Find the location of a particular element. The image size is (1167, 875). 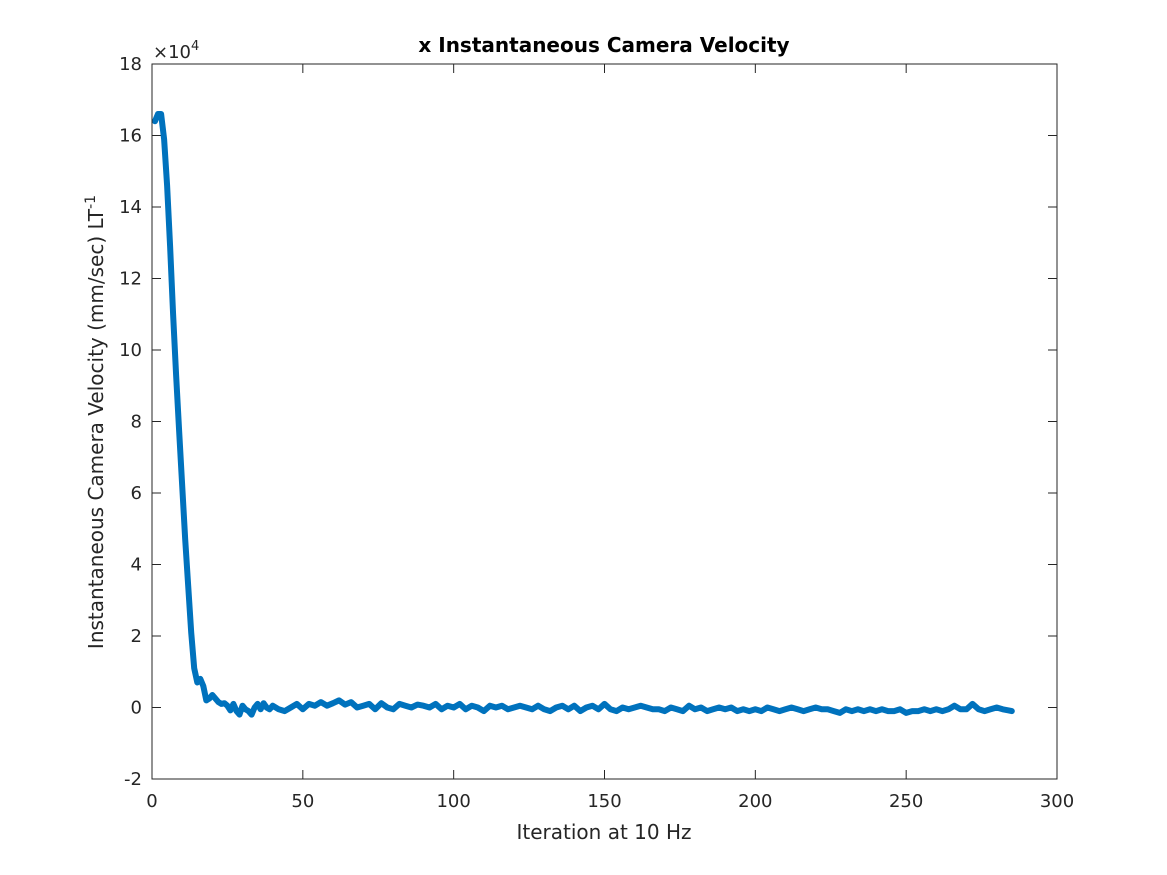

y-exponent-base: ×10 is located at coordinates (172, 52).